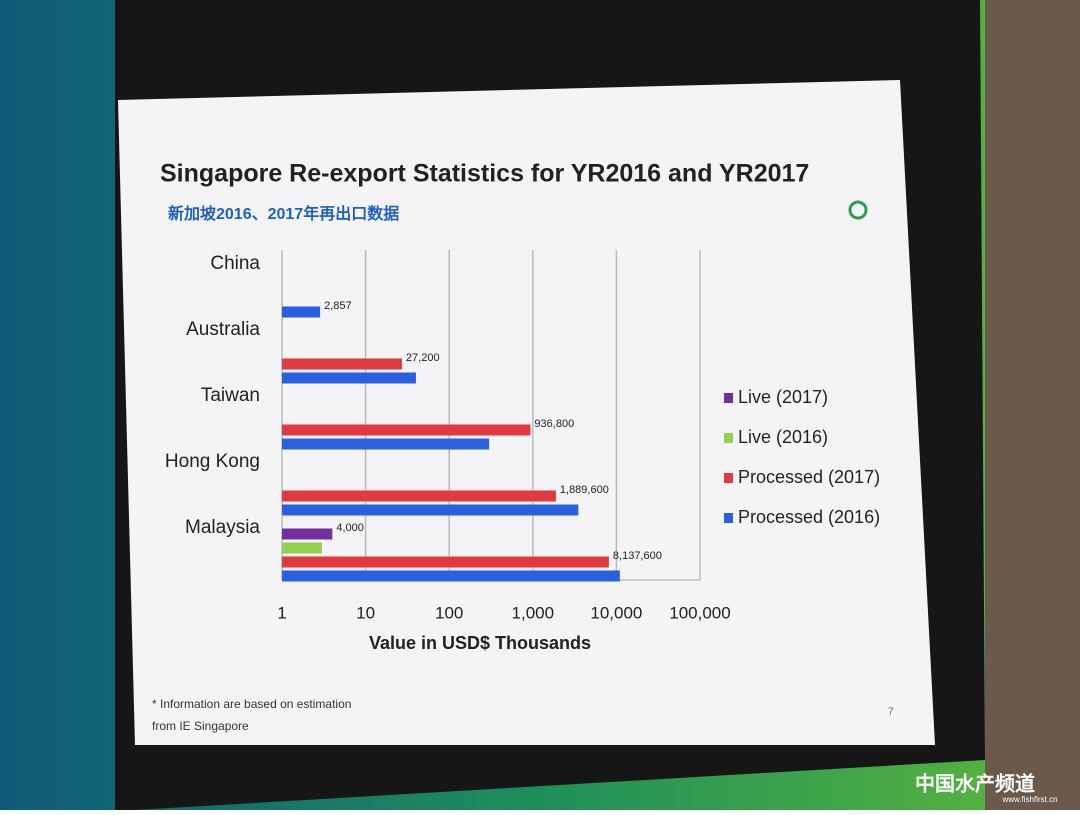  I want to click on value-label: 27,200, so click(423, 358).